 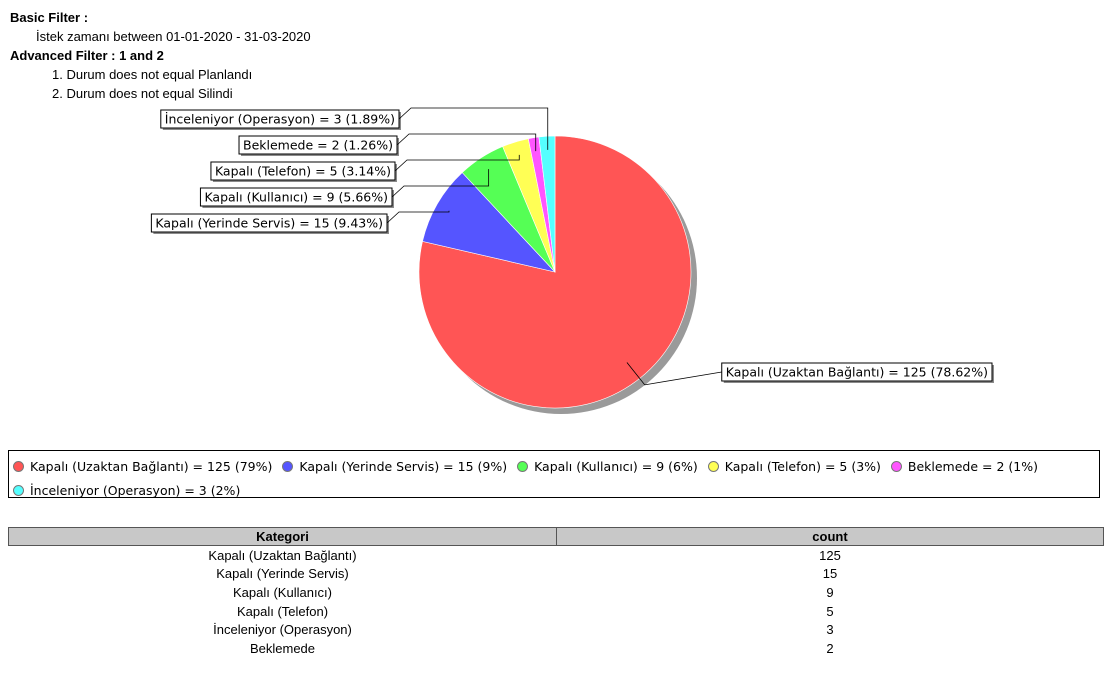 What do you see at coordinates (280, 119) in the screenshot?
I see `slice-label: İnceleniyor (Operasyon) = 3 (1.89%)` at bounding box center [280, 119].